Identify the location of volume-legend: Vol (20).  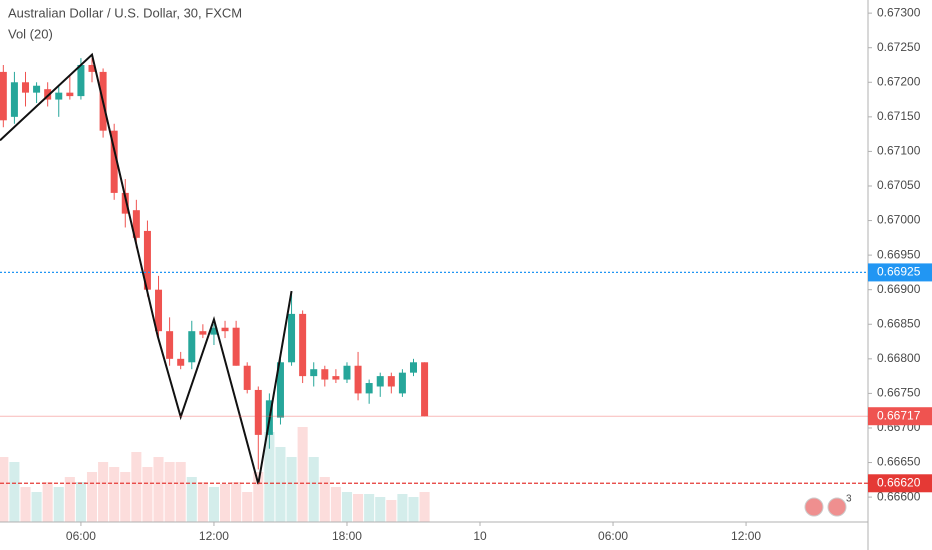
(30, 33).